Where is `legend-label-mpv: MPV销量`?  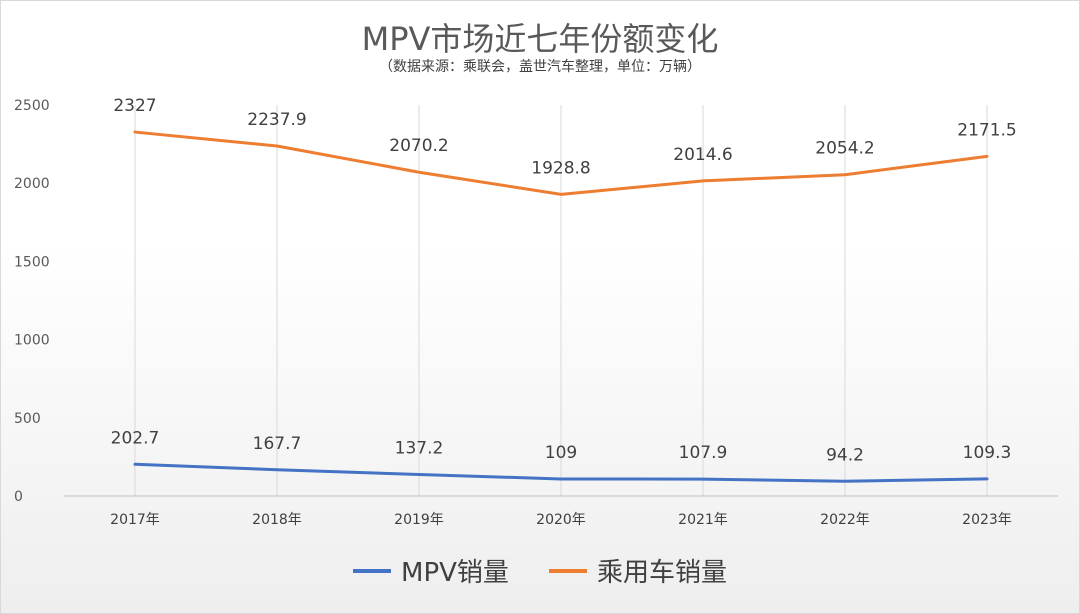
legend-label-mpv: MPV销量 is located at coordinates (455, 573).